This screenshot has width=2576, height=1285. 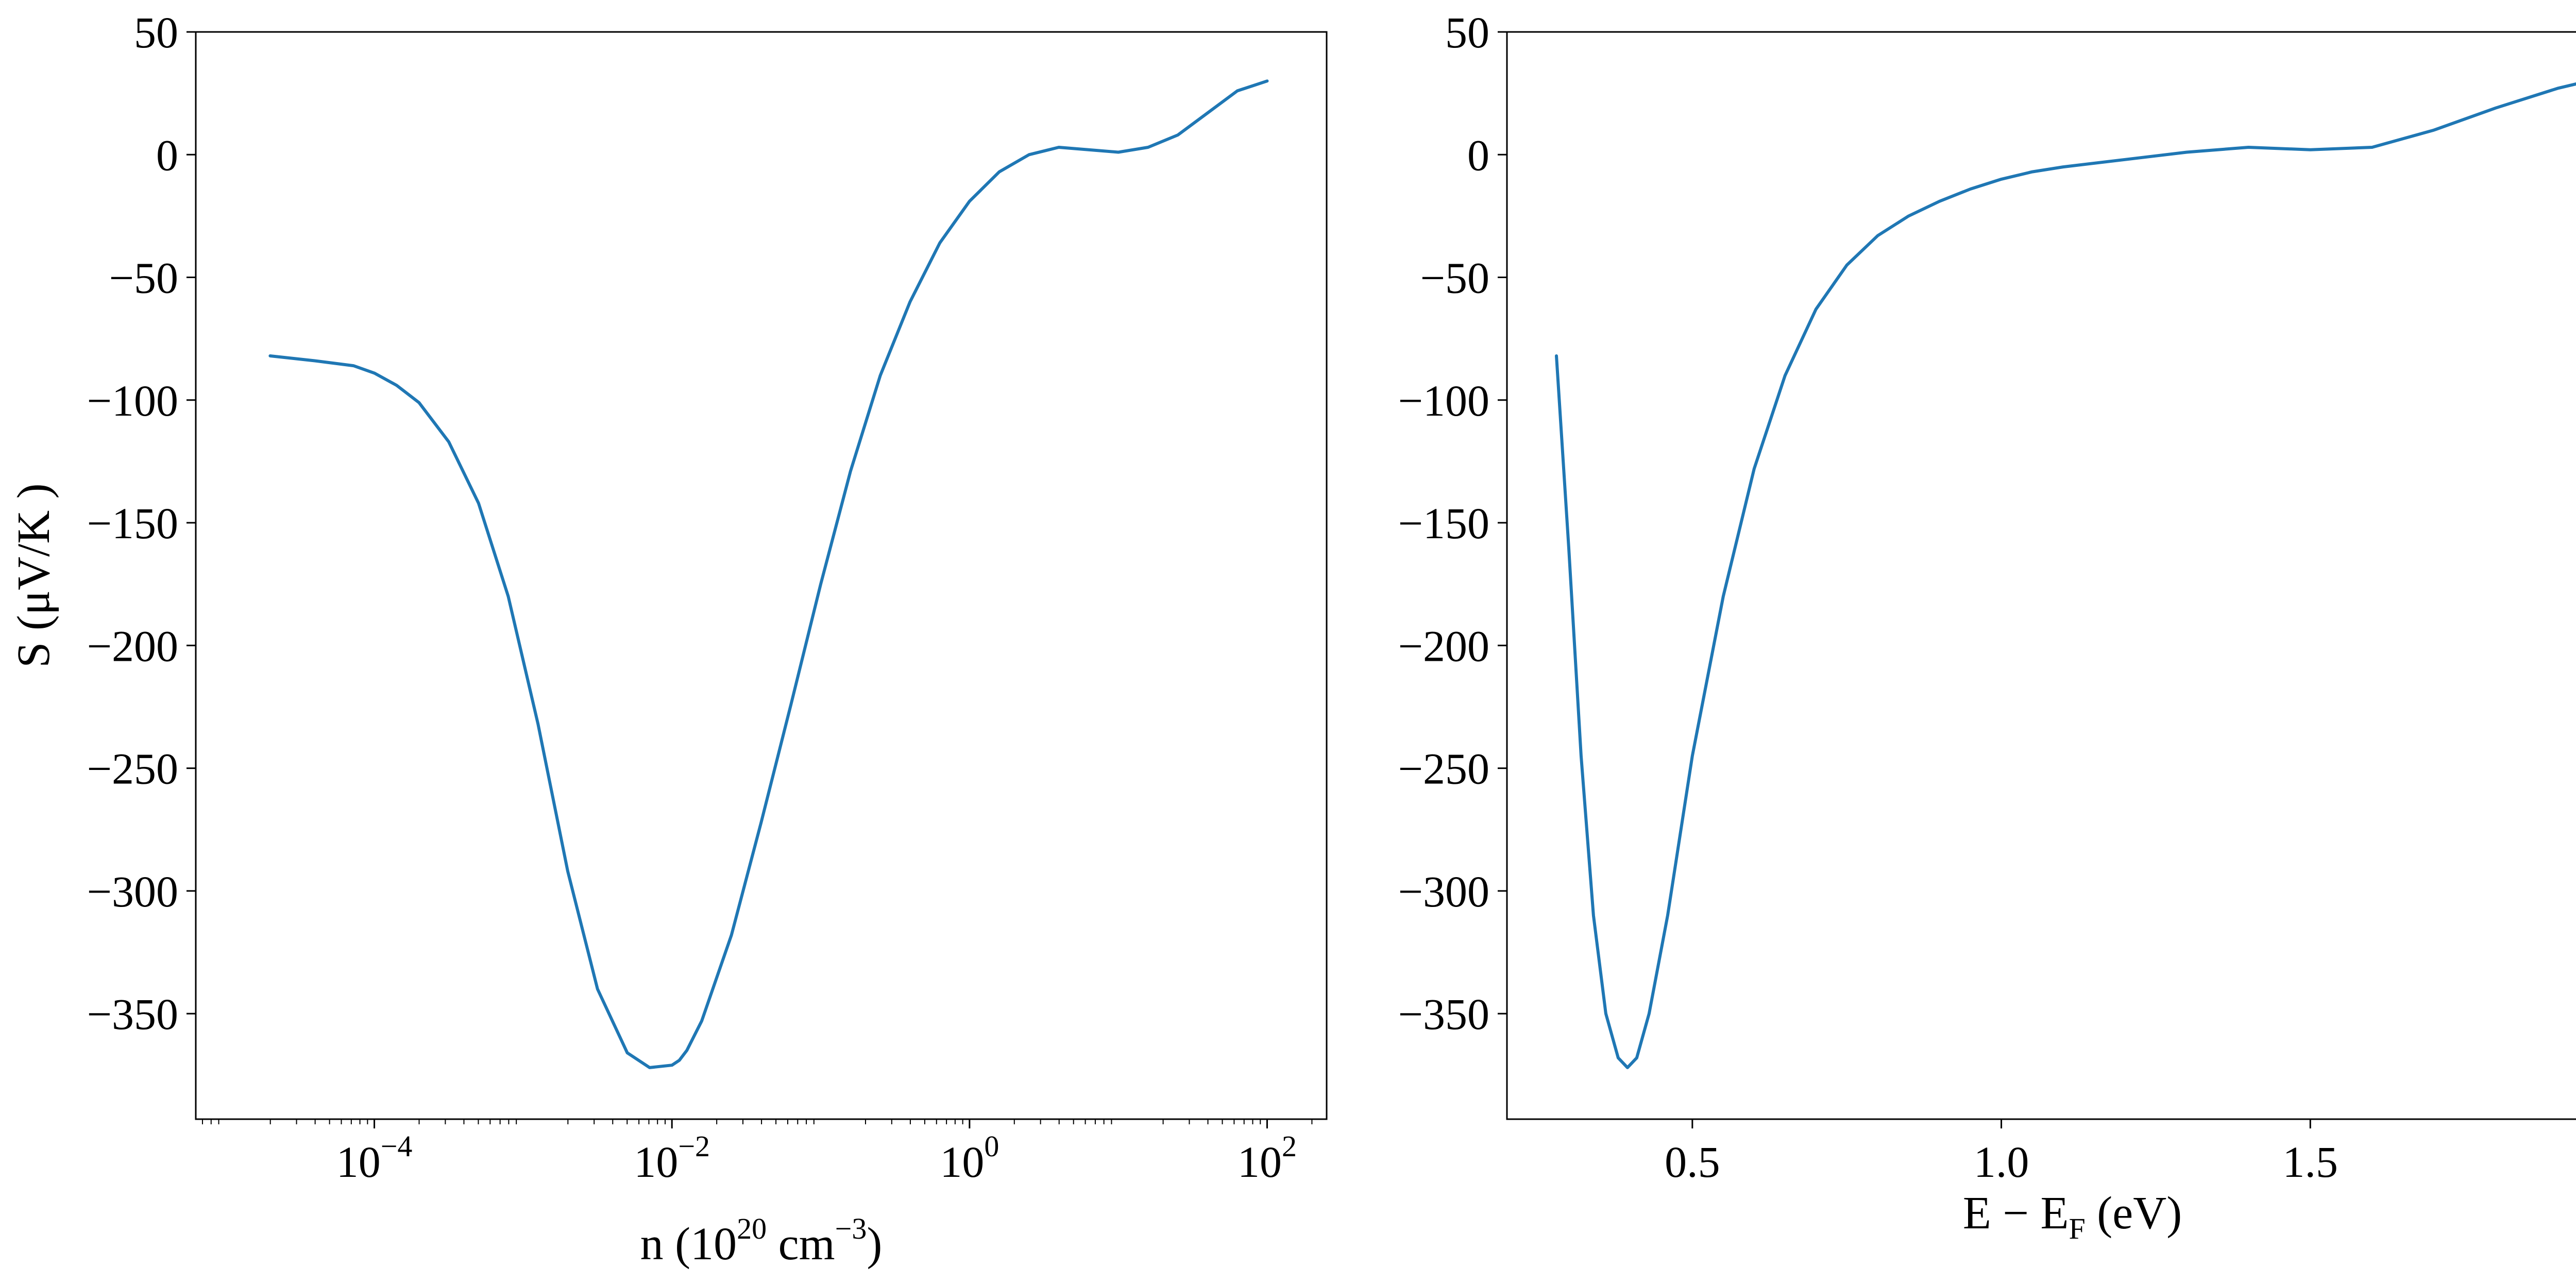 I want to click on x-tick-label: 10², so click(x=1267, y=1158).